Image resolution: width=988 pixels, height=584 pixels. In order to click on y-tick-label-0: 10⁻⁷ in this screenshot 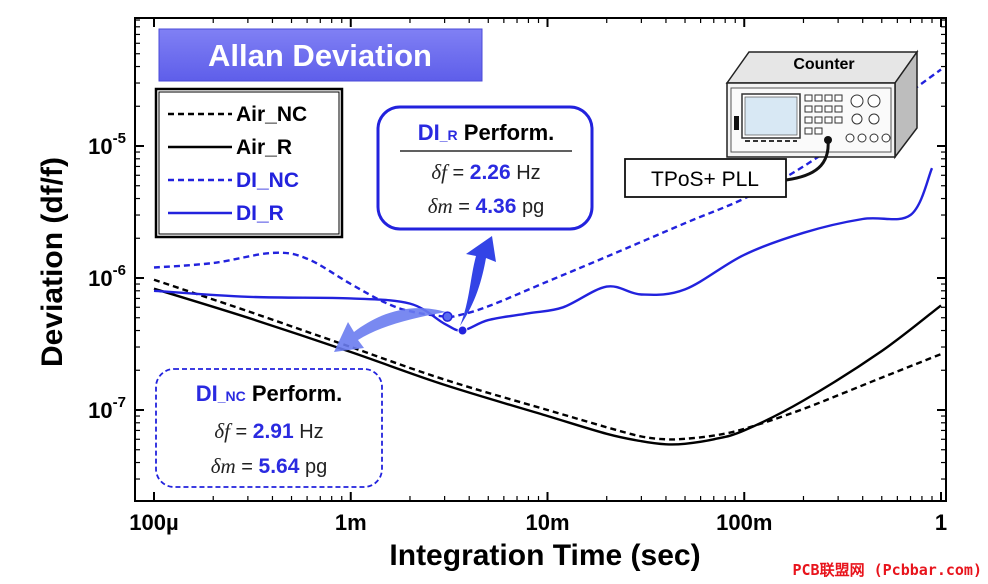, I will do `click(107, 408)`.